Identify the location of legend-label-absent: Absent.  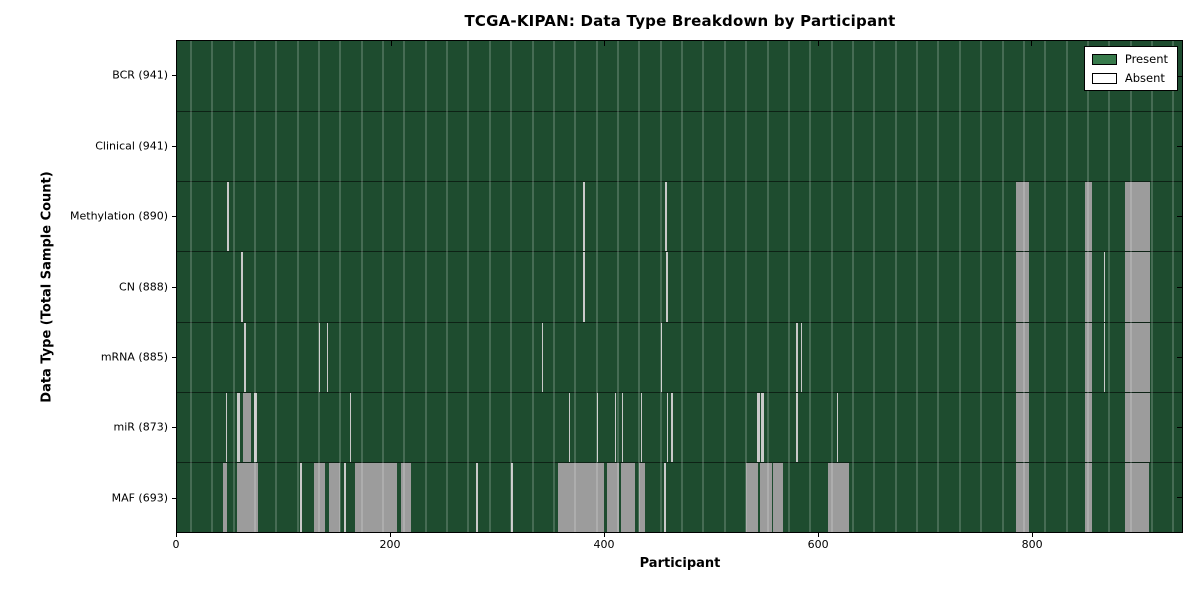
(1144, 78).